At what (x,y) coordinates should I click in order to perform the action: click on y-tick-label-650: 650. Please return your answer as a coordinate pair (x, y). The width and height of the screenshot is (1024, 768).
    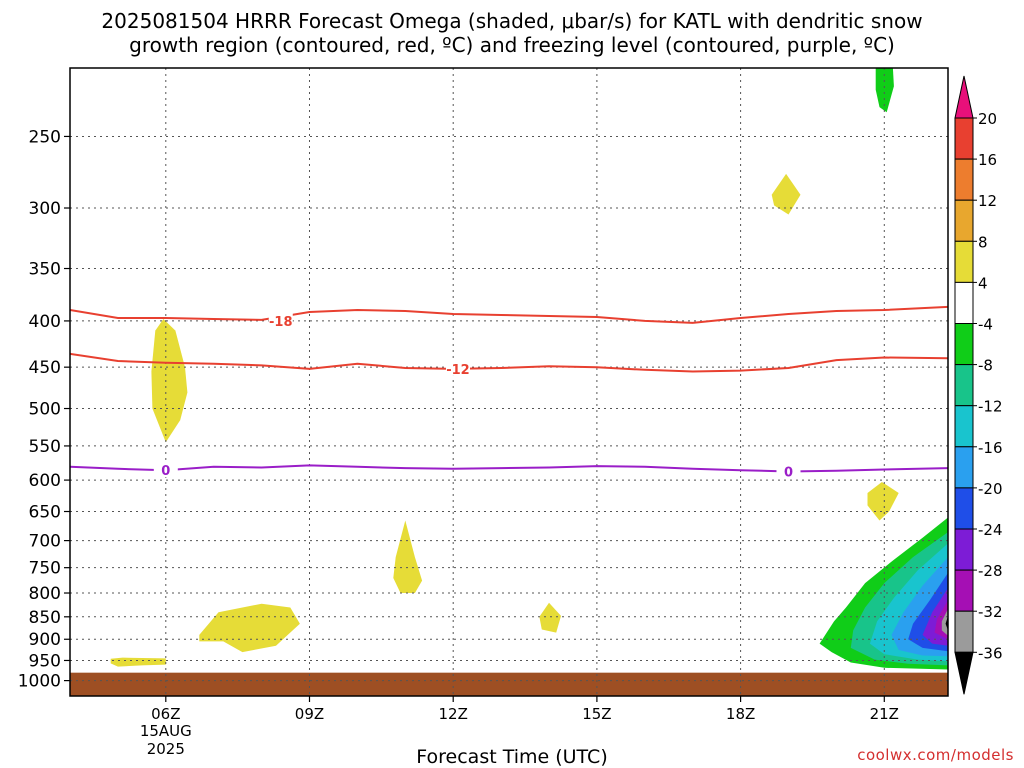
    Looking at the image, I should click on (45, 513).